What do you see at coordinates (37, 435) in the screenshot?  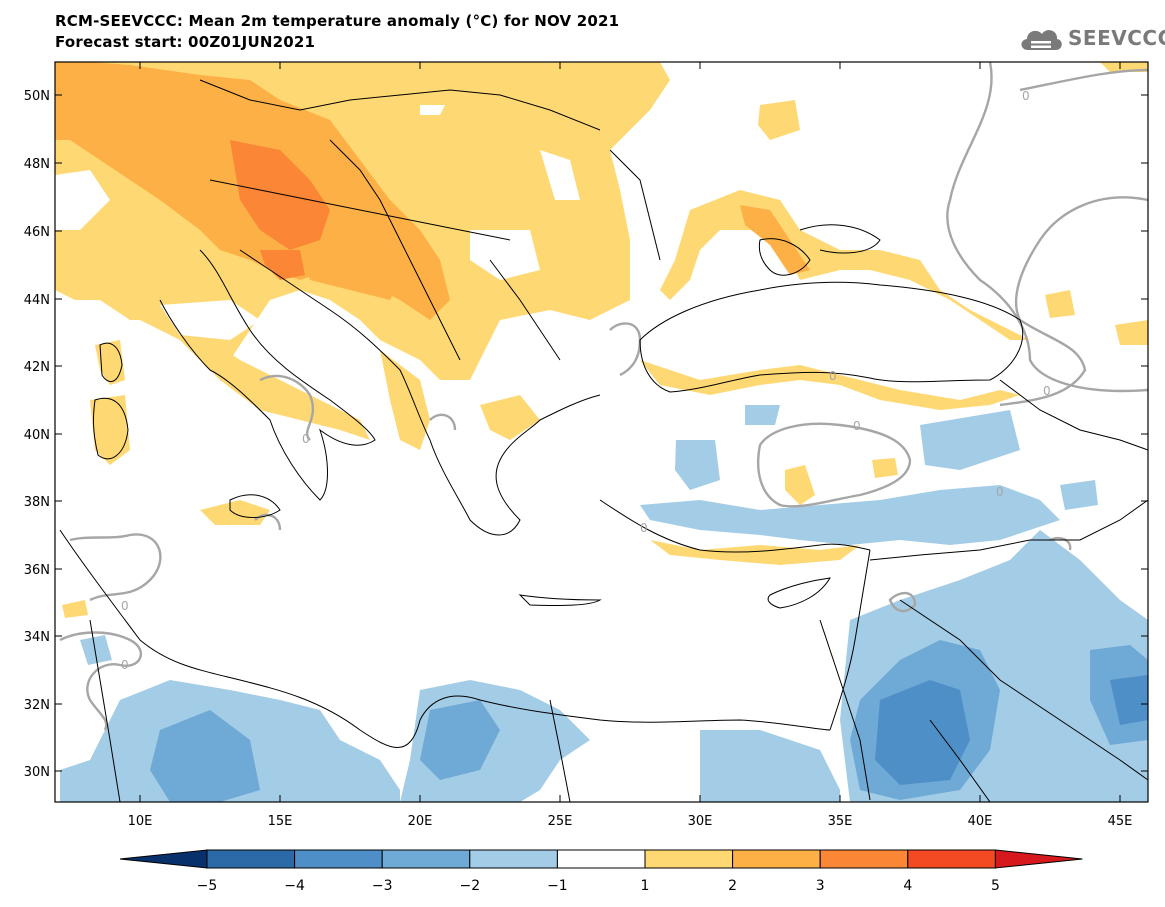 I see `lat-label: 40N` at bounding box center [37, 435].